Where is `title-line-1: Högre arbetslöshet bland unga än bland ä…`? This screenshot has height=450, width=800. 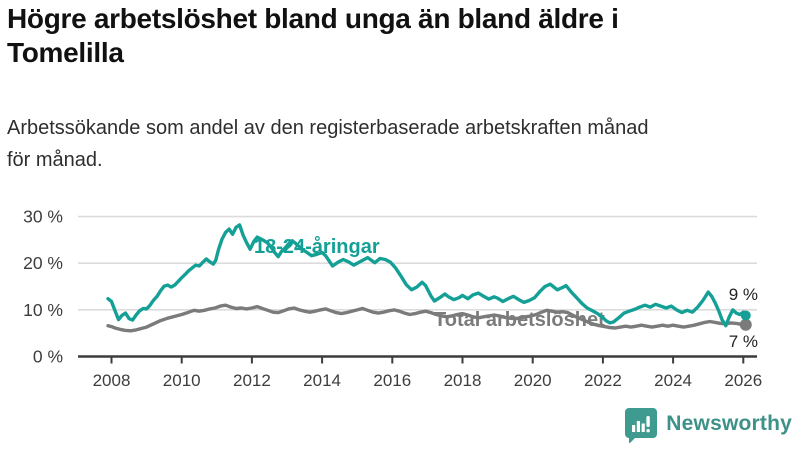 title-line-1: Högre arbetslöshet bland unga än bland ä… is located at coordinates (313, 18).